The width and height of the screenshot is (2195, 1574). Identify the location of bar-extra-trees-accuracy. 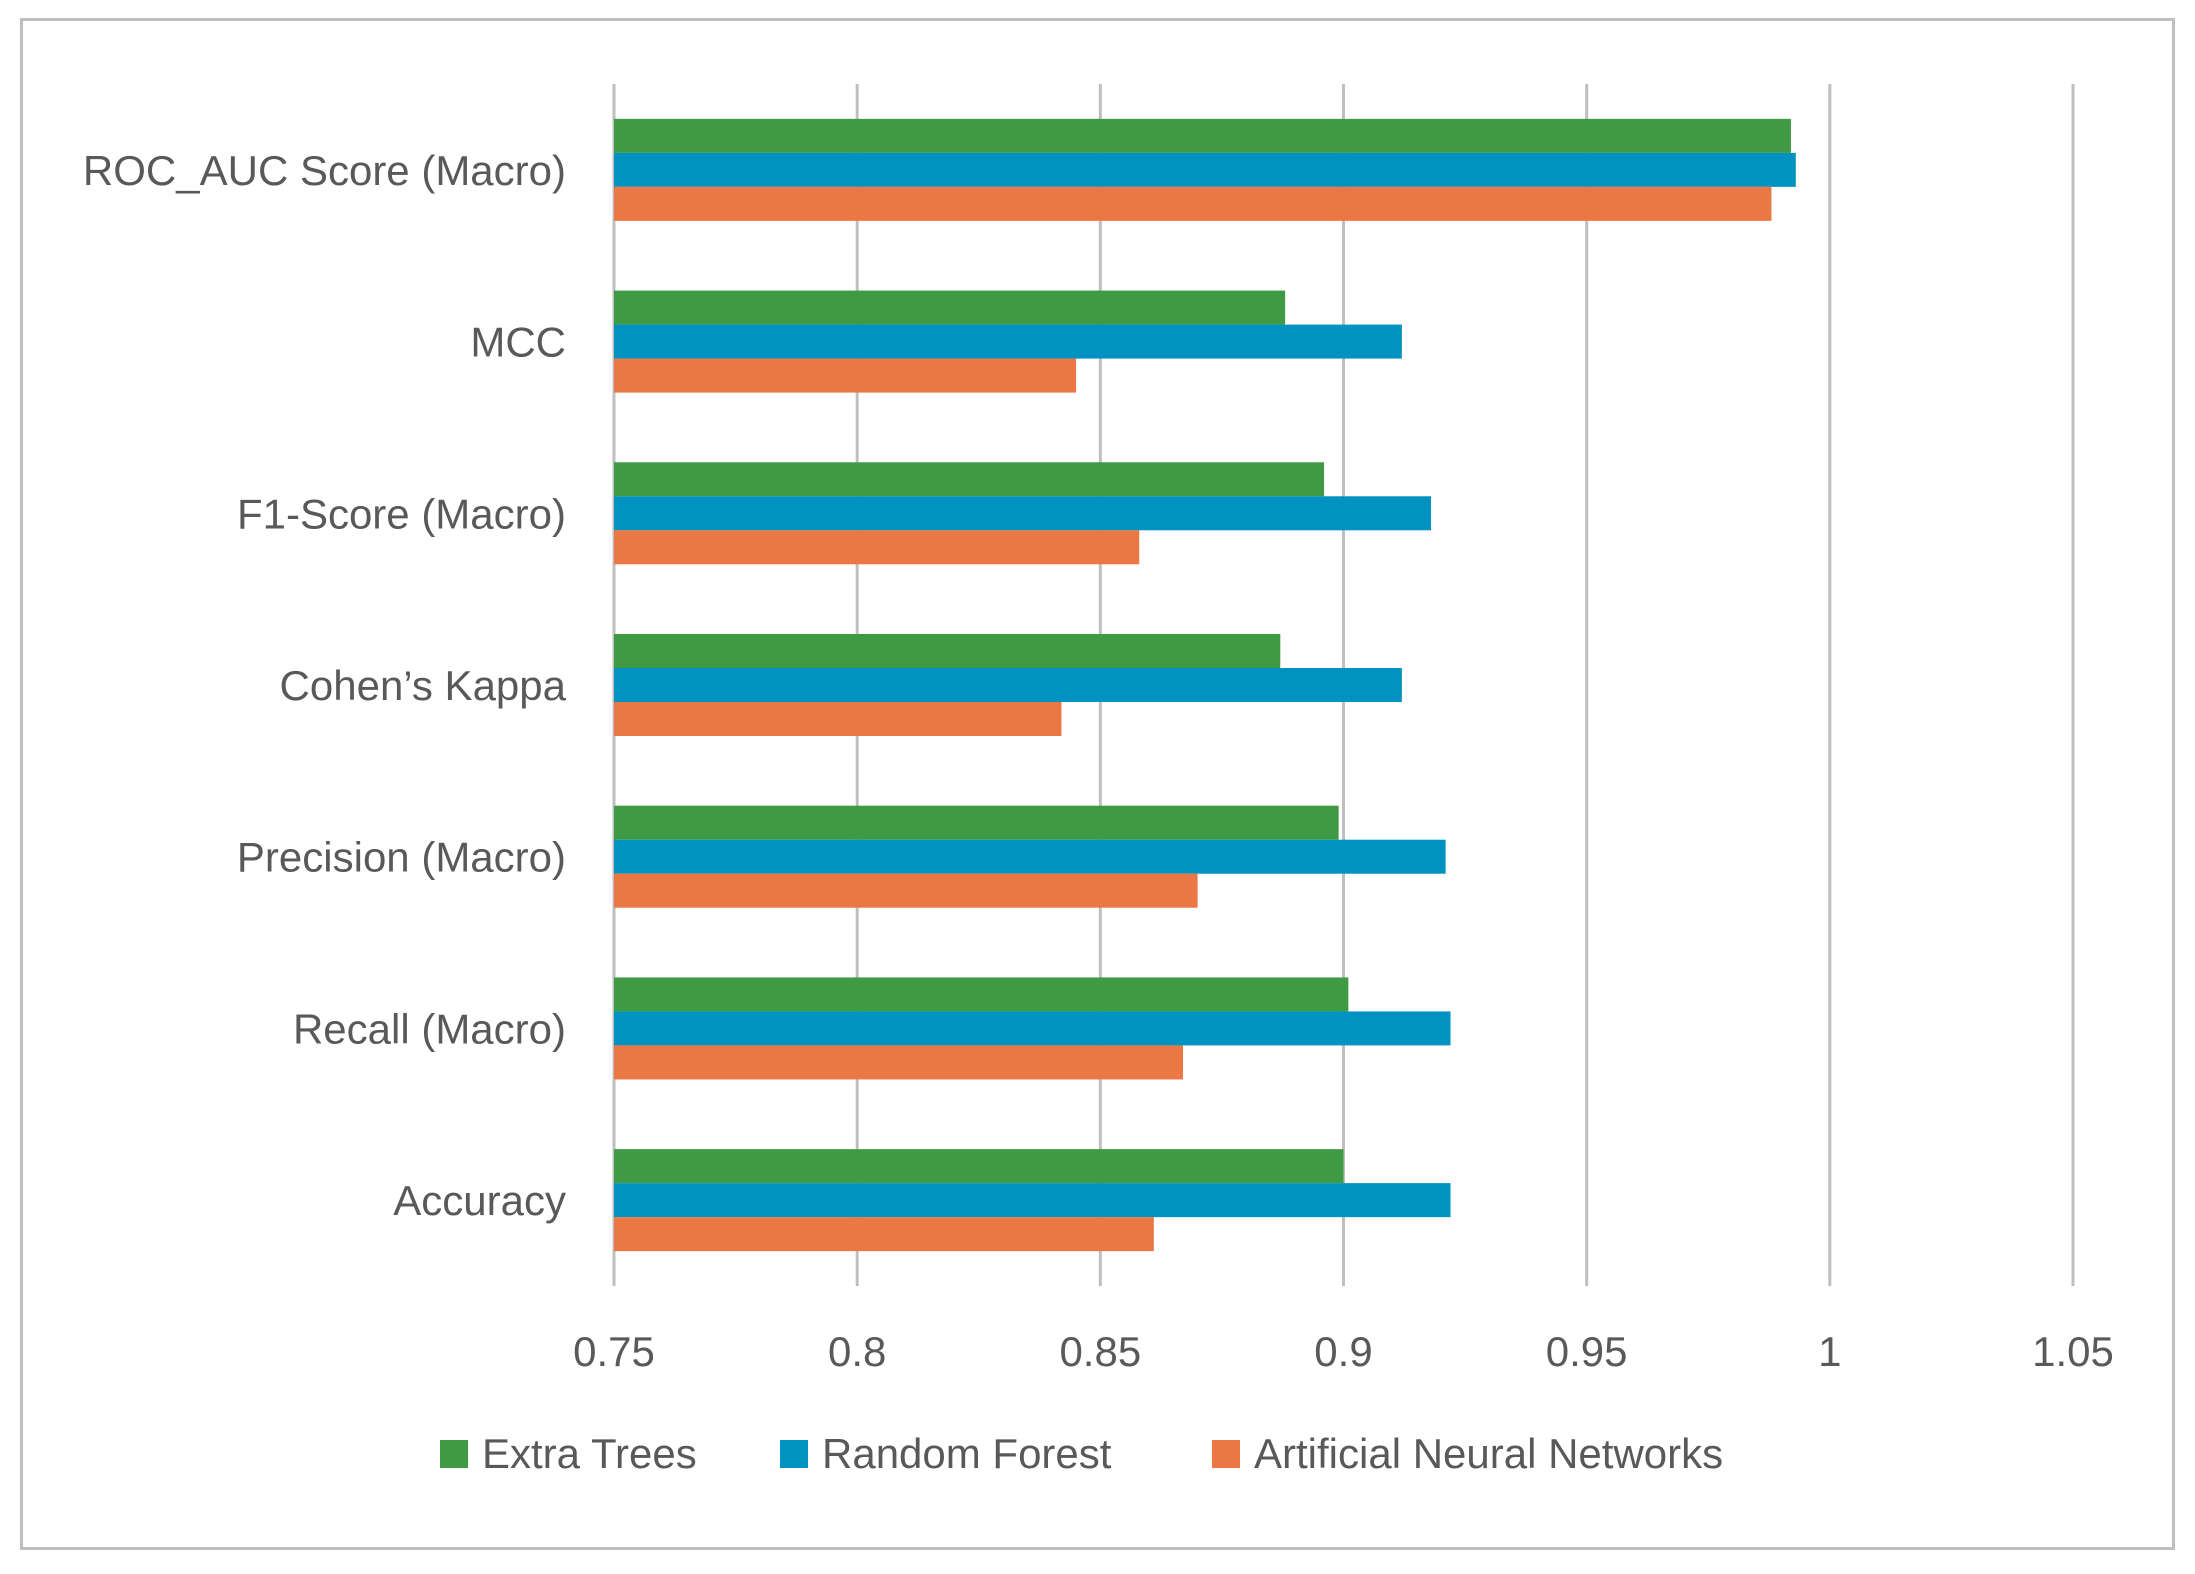
(979, 1166).